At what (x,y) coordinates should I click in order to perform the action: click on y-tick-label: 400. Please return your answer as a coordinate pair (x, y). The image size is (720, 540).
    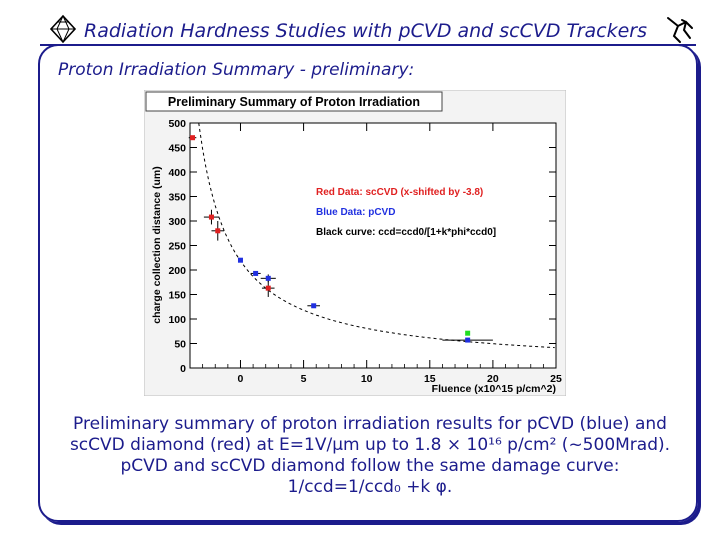
    Looking at the image, I should click on (177, 173).